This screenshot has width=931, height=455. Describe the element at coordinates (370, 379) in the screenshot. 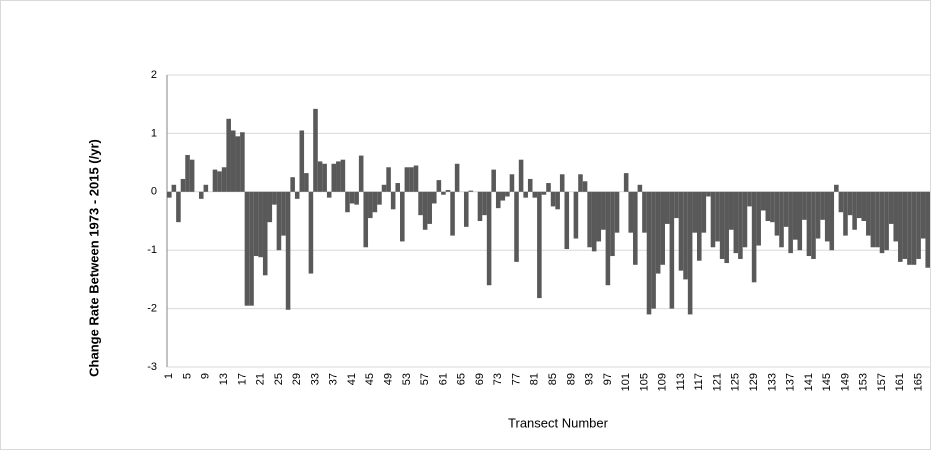

I see `x-tick-label: 45` at that location.